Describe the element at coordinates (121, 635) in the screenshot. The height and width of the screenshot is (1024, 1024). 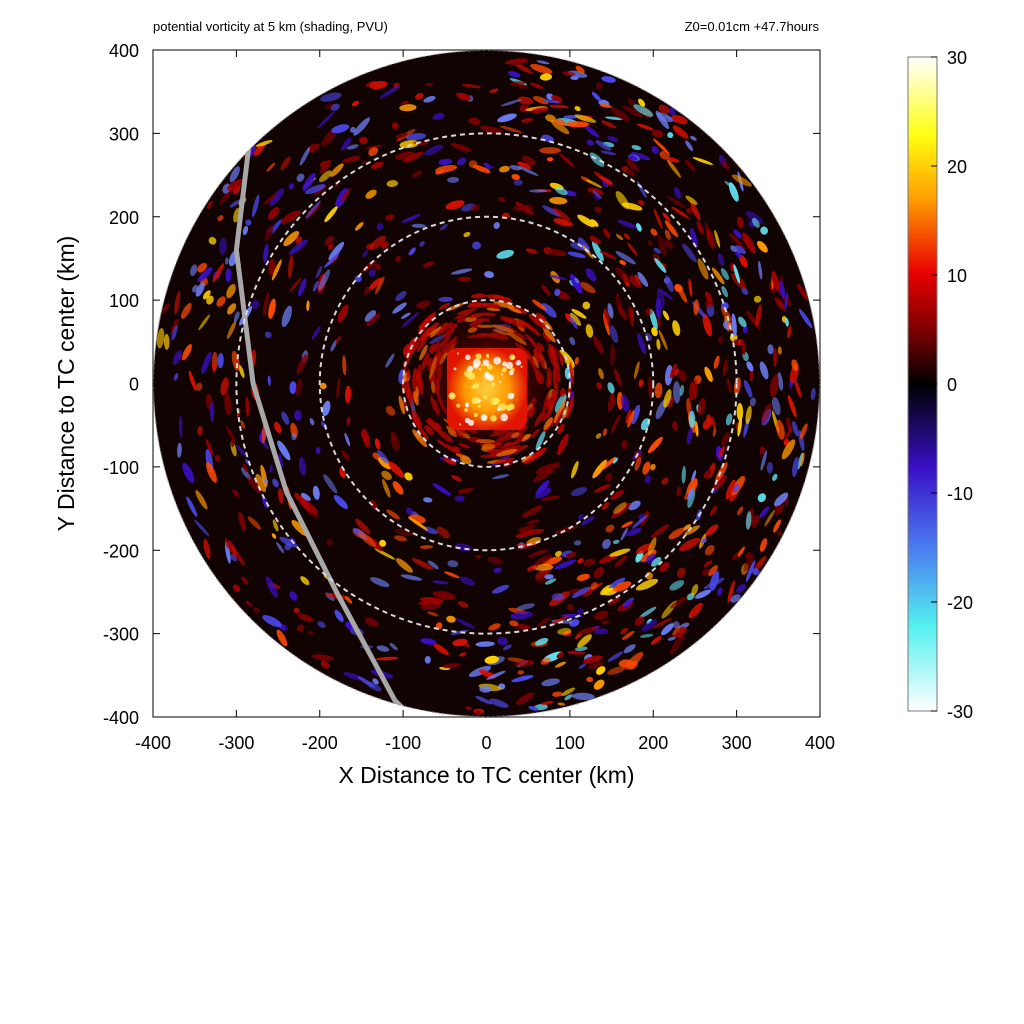
I see `y-tick-label: -300` at that location.